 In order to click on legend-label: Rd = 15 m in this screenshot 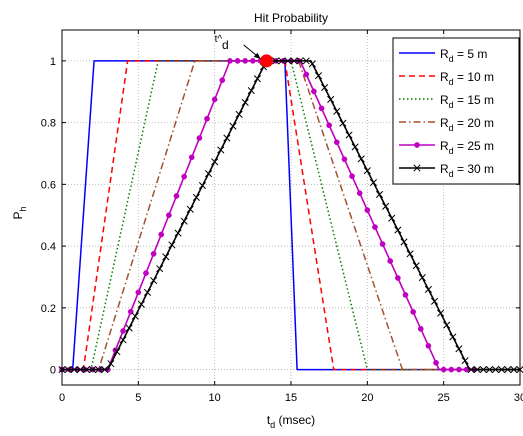, I will do `click(467, 101)`.